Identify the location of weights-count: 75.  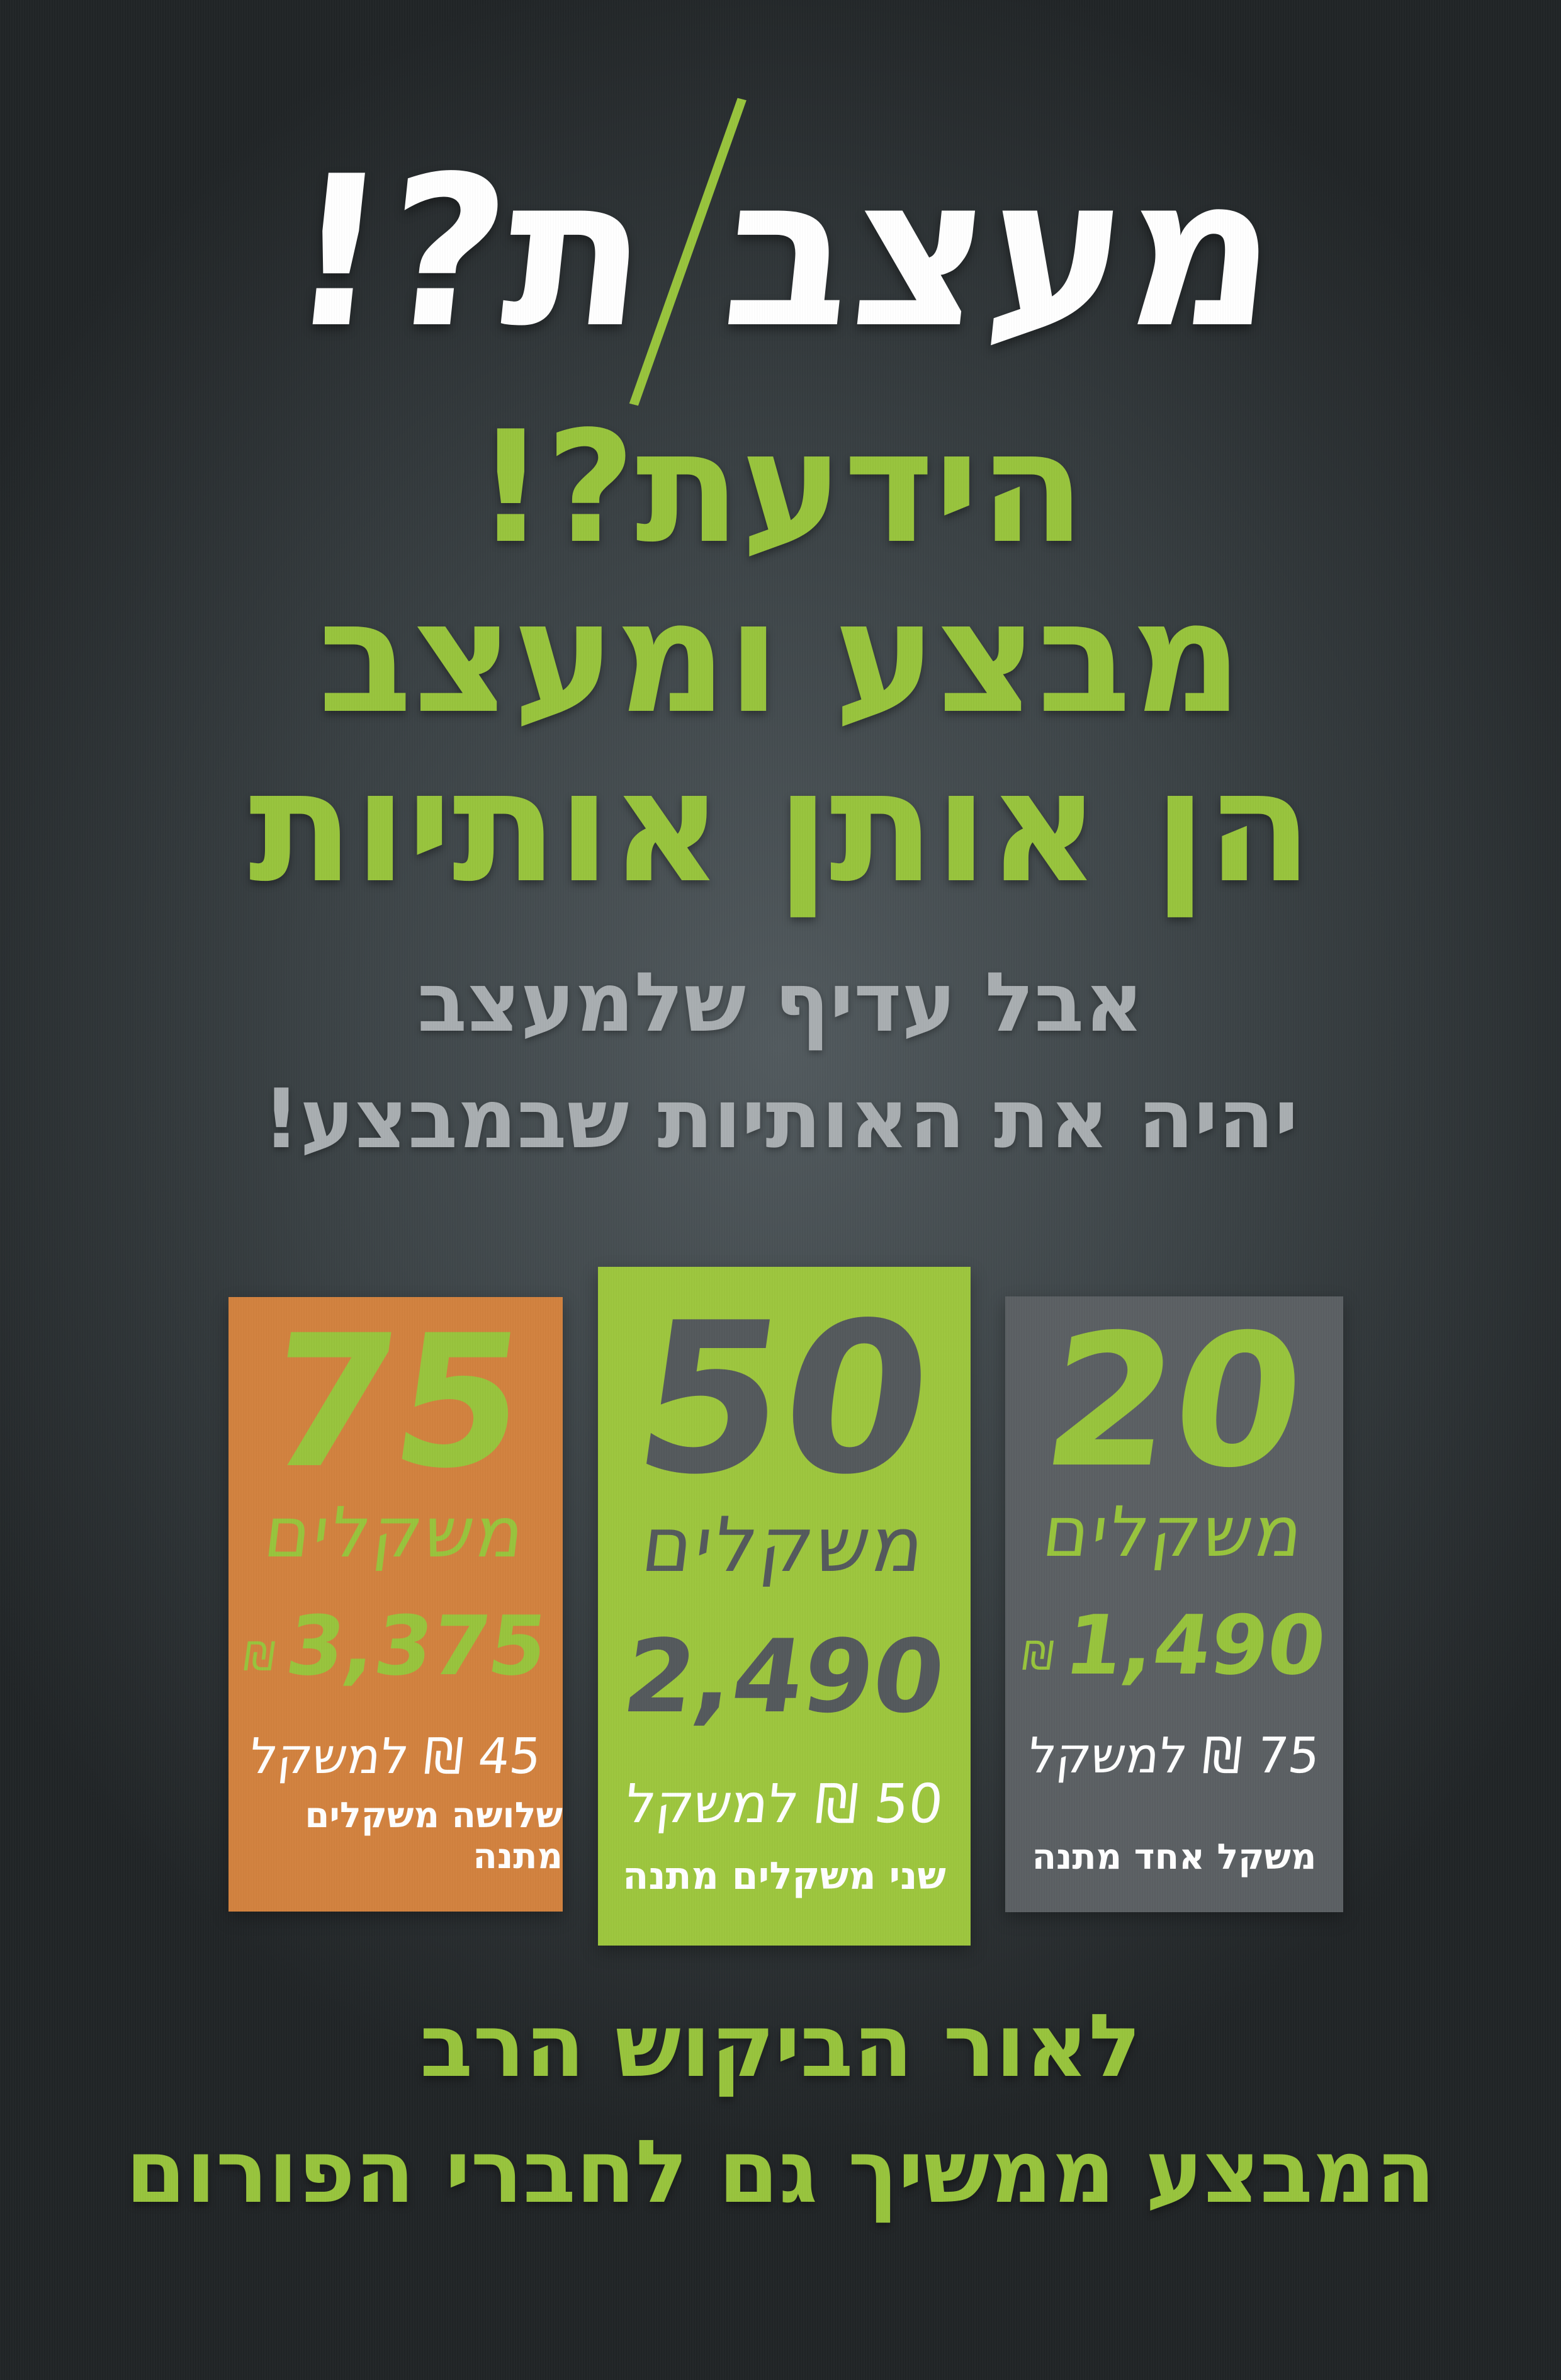
(396, 1402).